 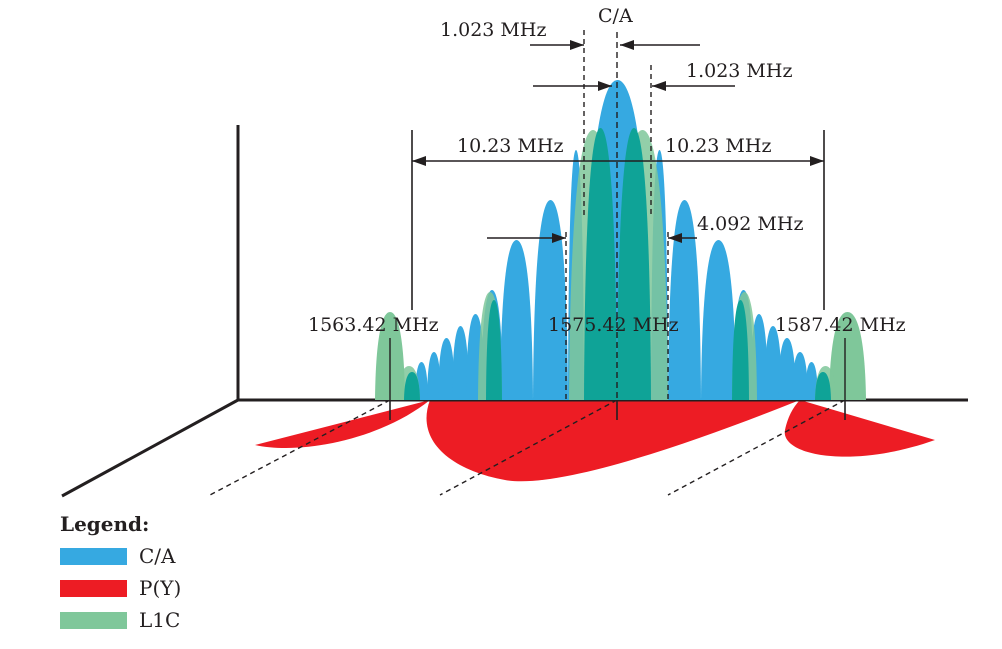 What do you see at coordinates (605, 86) in the screenshot?
I see `ca-chip-left-arrow-lower-head` at bounding box center [605, 86].